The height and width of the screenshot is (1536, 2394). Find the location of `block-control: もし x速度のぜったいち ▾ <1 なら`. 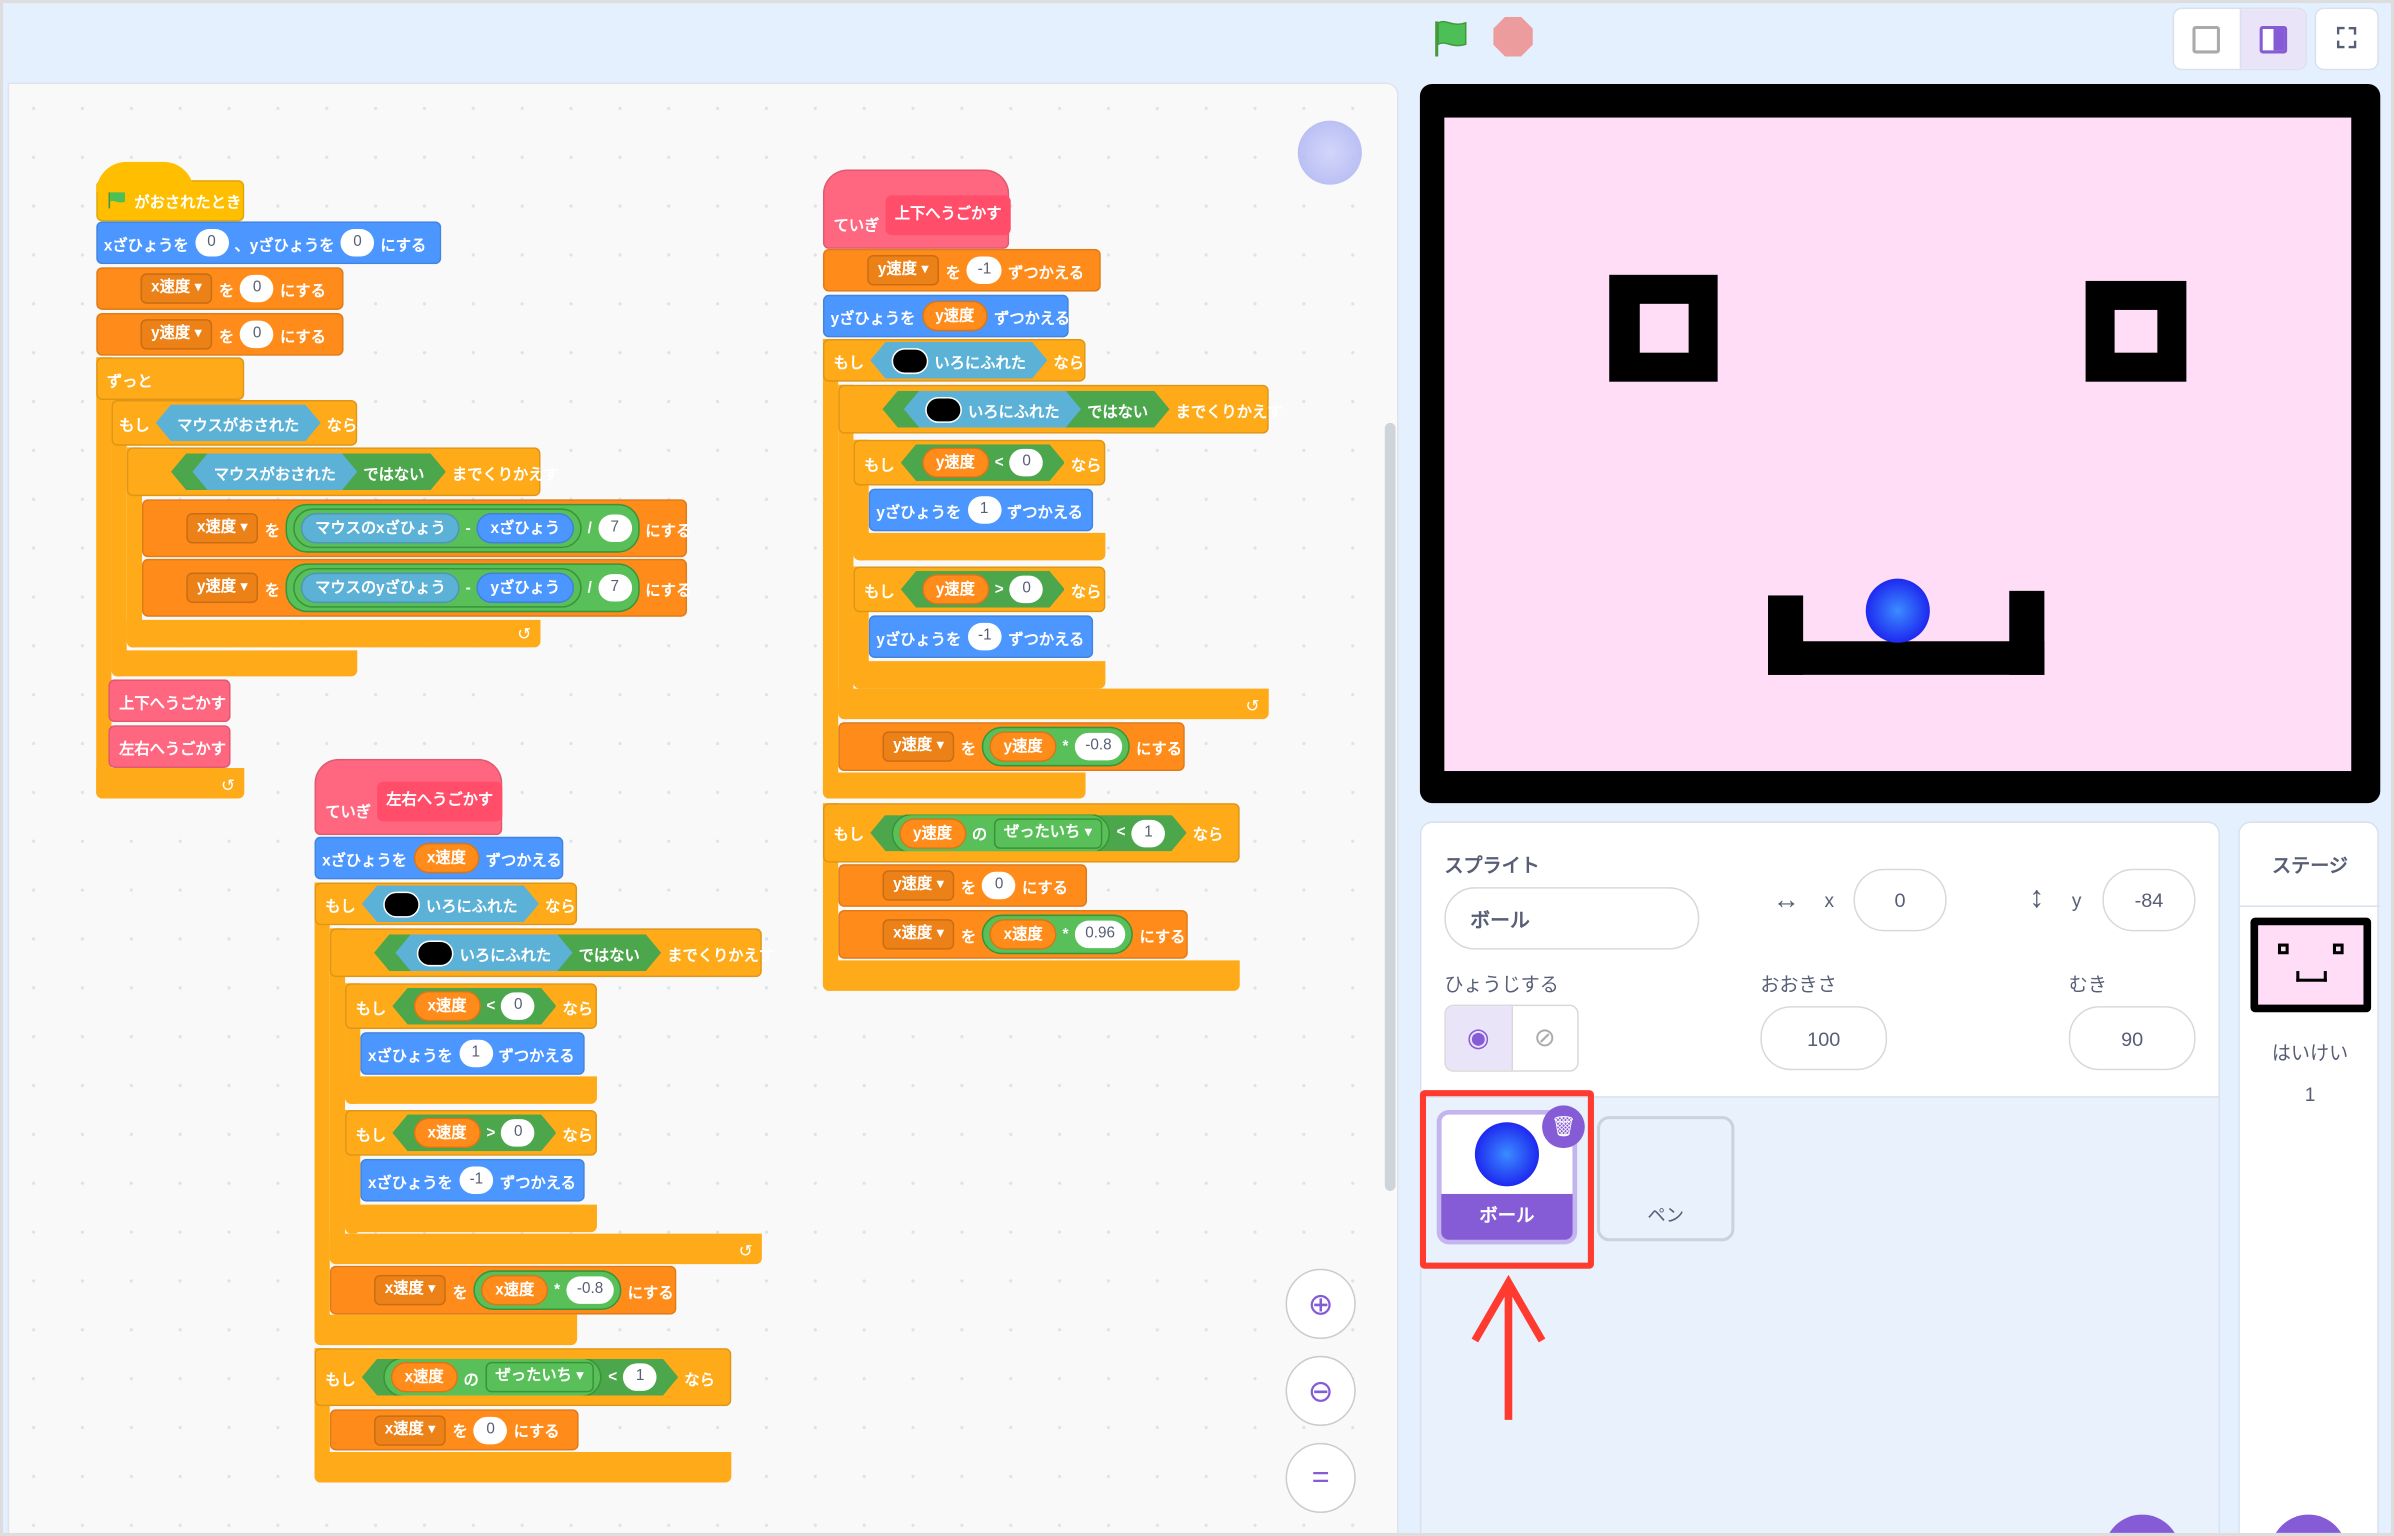

block-control: もし x速度のぜったいち ▾ <1 なら is located at coordinates (523, 1377).